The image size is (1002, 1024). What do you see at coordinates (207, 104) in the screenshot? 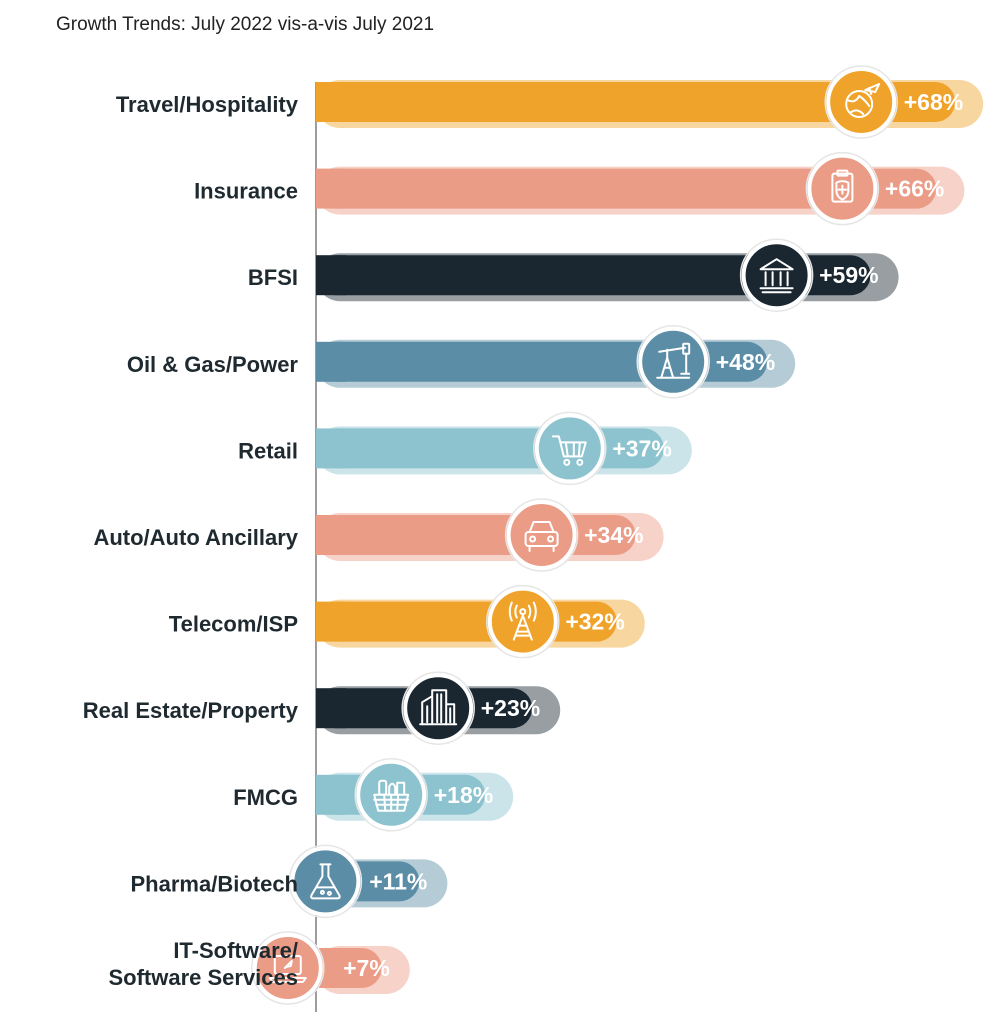
I see `category-label: Travel/Hospitality` at bounding box center [207, 104].